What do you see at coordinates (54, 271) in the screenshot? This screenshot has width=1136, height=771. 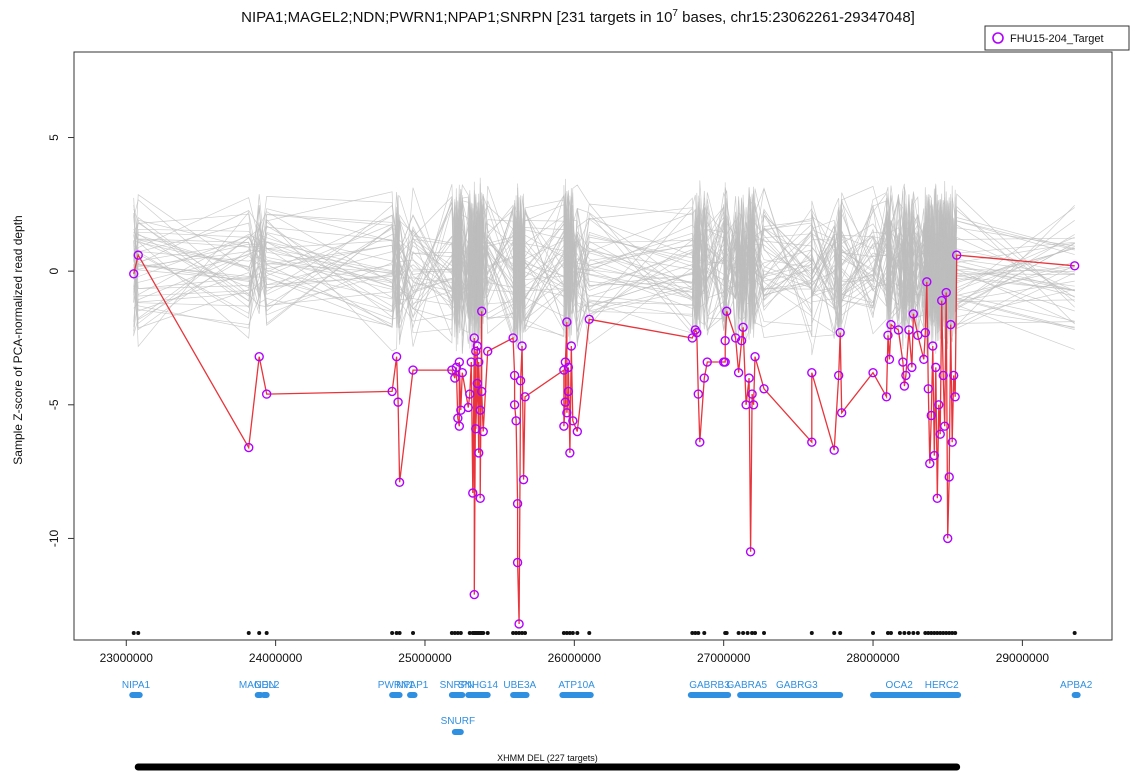 I see `y-tick-label: 0` at bounding box center [54, 271].